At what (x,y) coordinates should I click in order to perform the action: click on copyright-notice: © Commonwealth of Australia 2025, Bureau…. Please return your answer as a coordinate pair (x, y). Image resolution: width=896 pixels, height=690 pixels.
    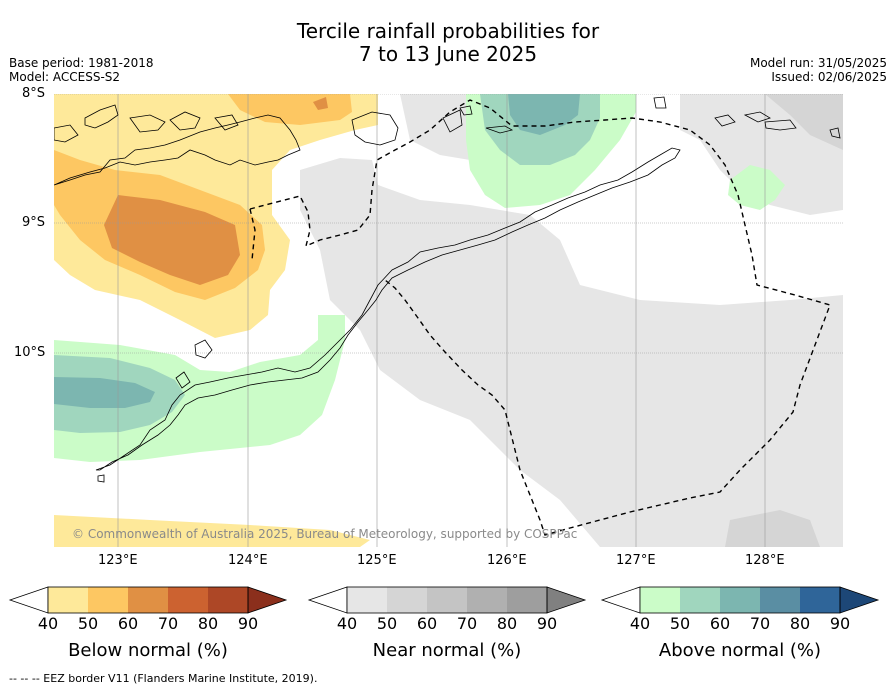
    Looking at the image, I should click on (325, 534).